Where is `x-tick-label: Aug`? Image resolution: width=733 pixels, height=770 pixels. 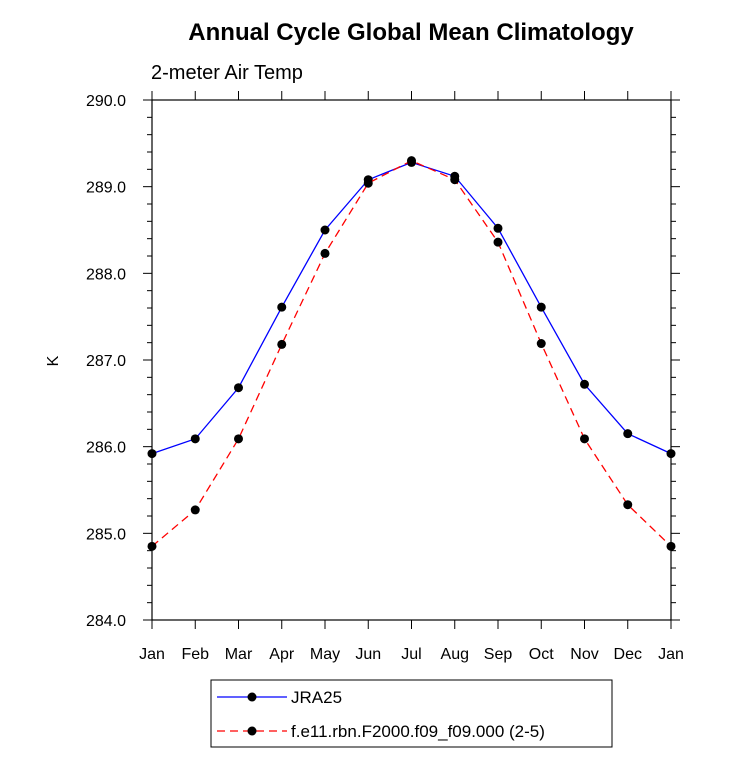 x-tick-label: Aug is located at coordinates (455, 654).